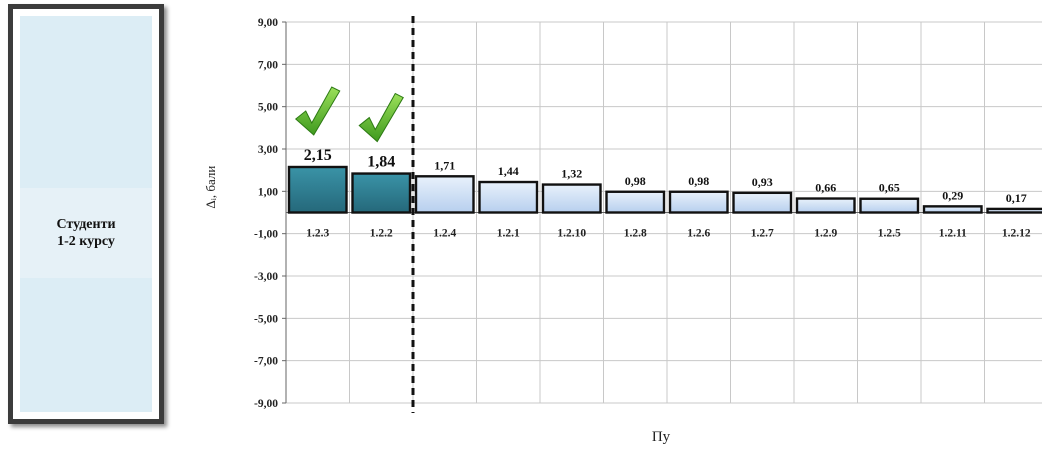  Describe the element at coordinates (698, 234) in the screenshot. I see `x-tick-label: 1.2.6` at that location.